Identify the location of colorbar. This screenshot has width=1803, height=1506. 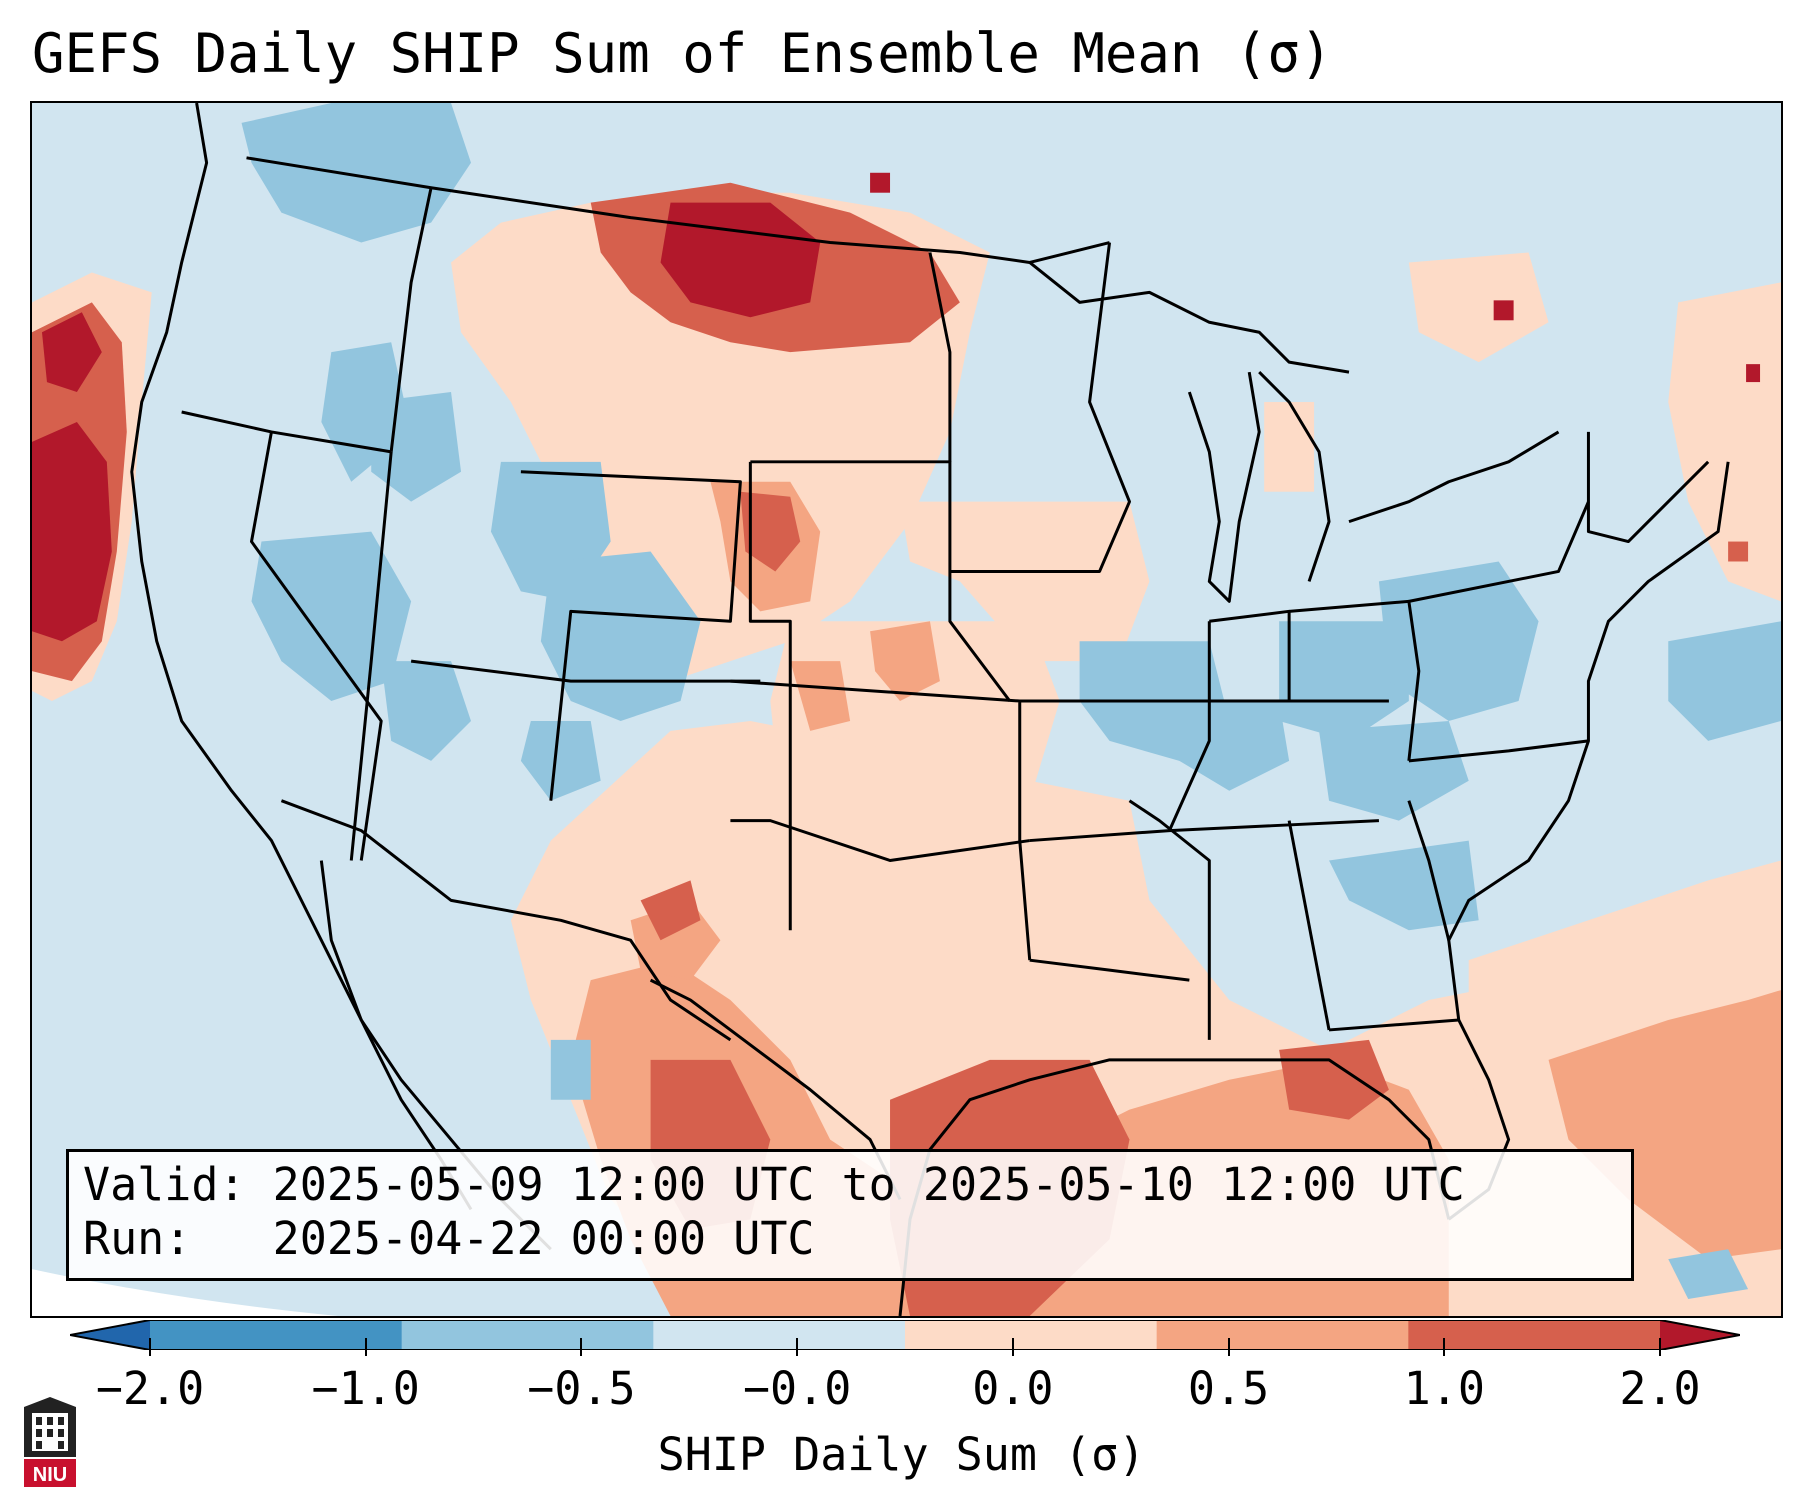
(905, 1335).